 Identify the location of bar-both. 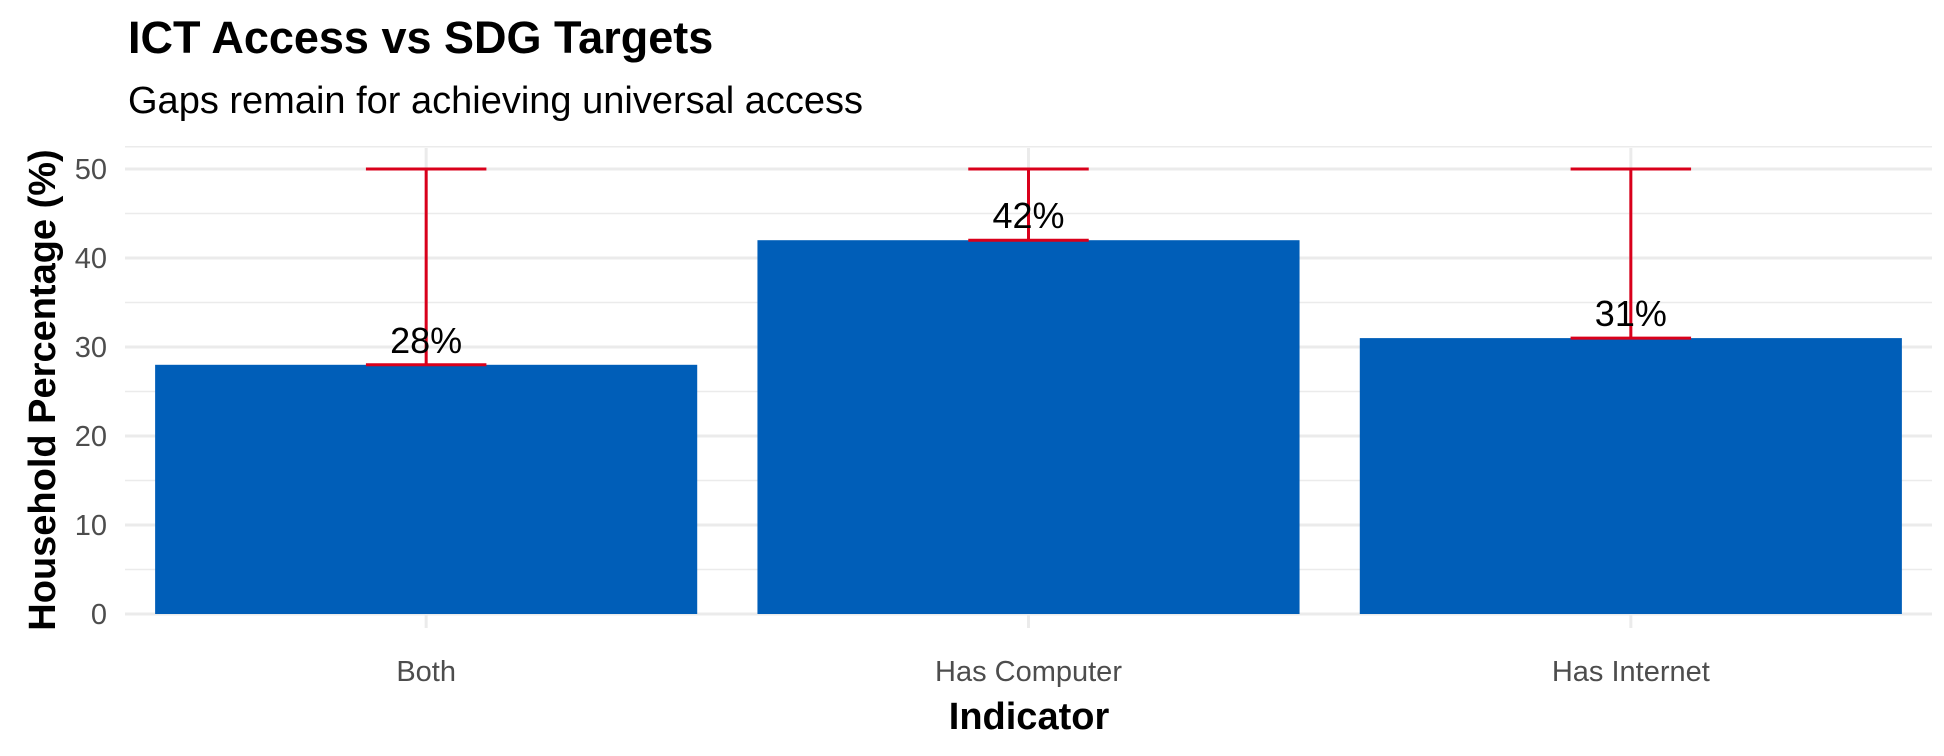
(426, 489).